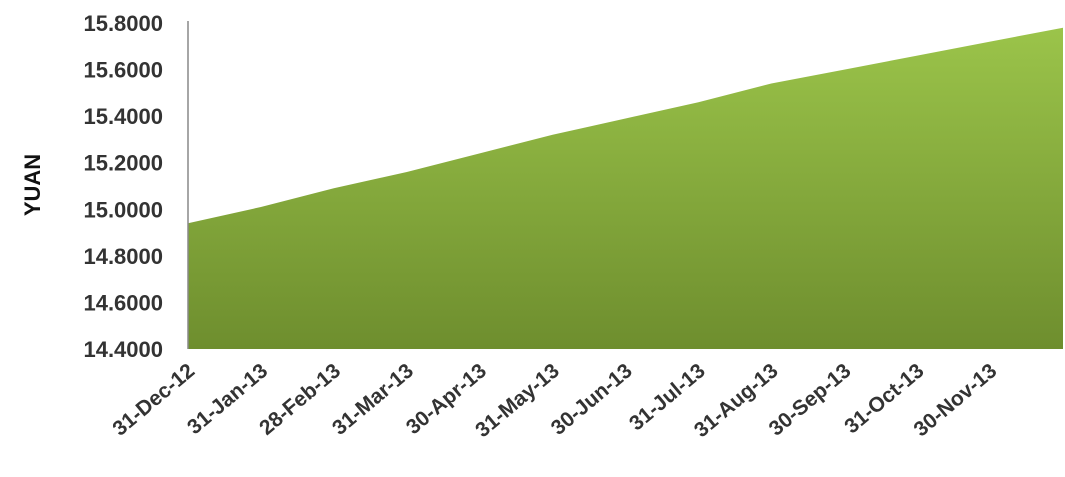 Image resolution: width=1065 pixels, height=477 pixels. Describe the element at coordinates (123, 70) in the screenshot. I see `y-tick-label: 15.6000` at that location.